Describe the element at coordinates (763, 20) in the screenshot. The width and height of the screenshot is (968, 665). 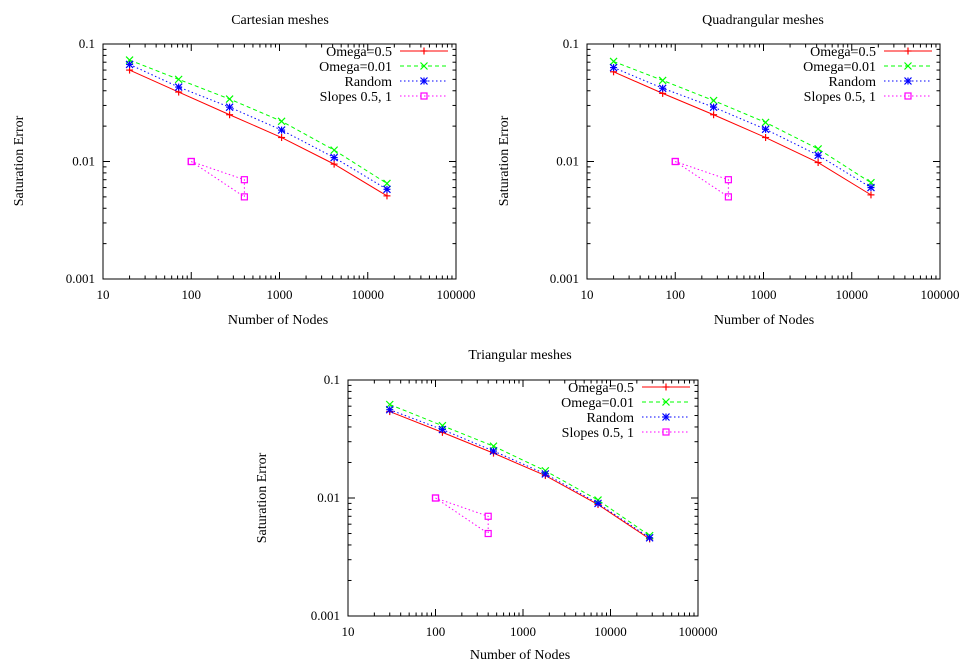
I see `chart-title: Quadrangular meshes` at that location.